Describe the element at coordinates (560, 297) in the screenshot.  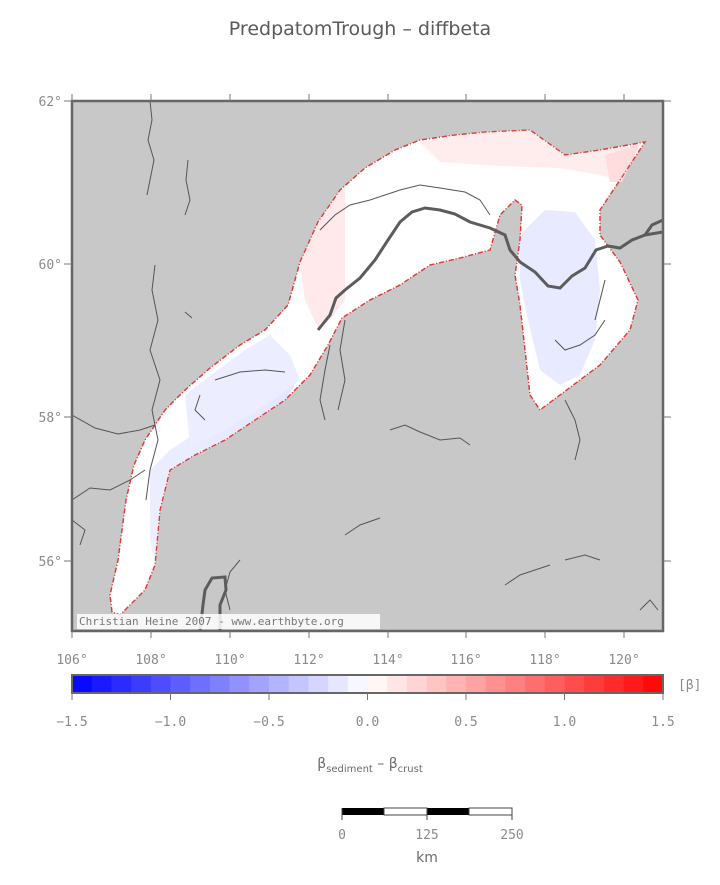
I see `negative-zone-east` at that location.